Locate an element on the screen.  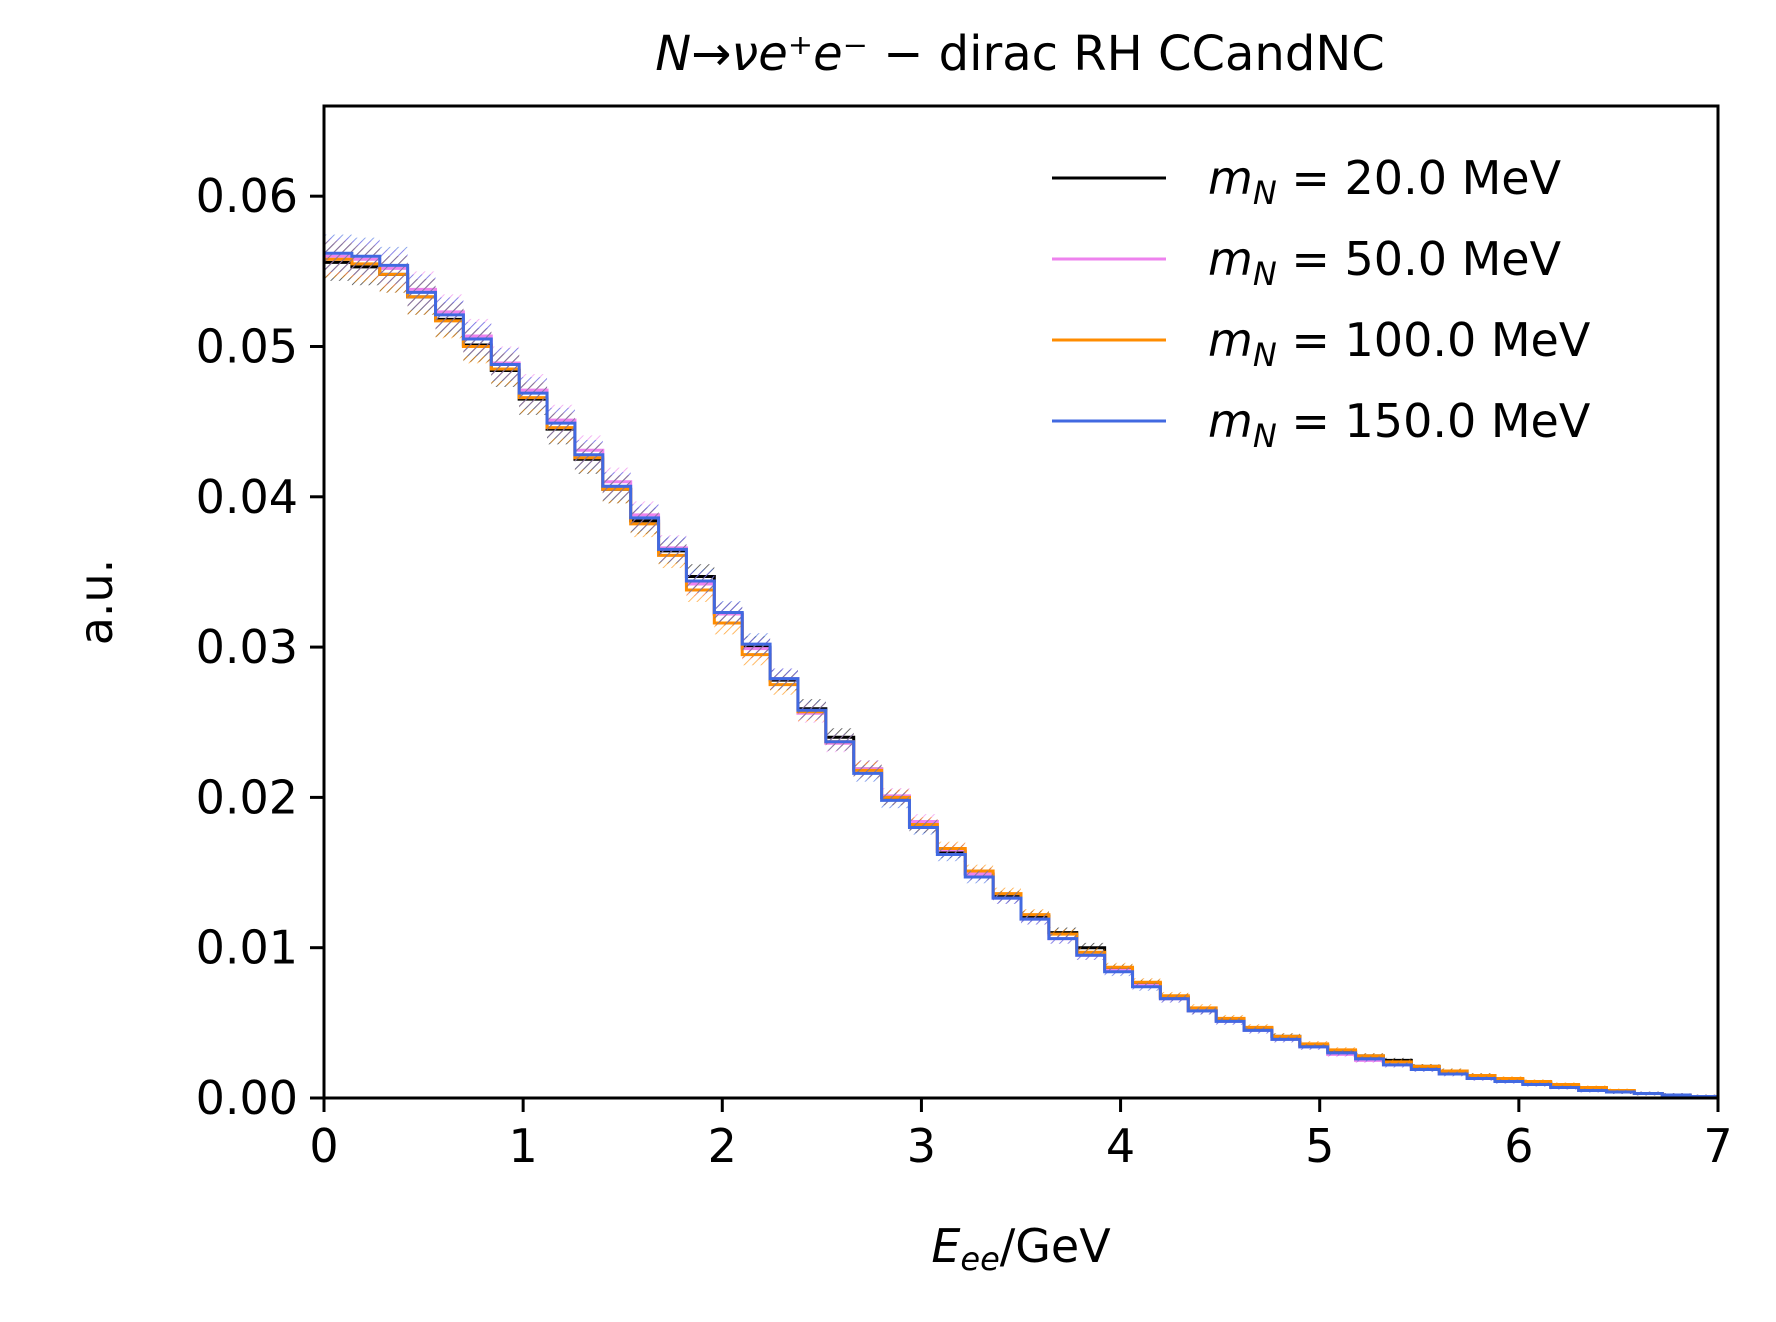
y-axis-ticks: 0.00 0.01 0.02 0.03 0.04 0.05 0.06 is located at coordinates (260, 647).